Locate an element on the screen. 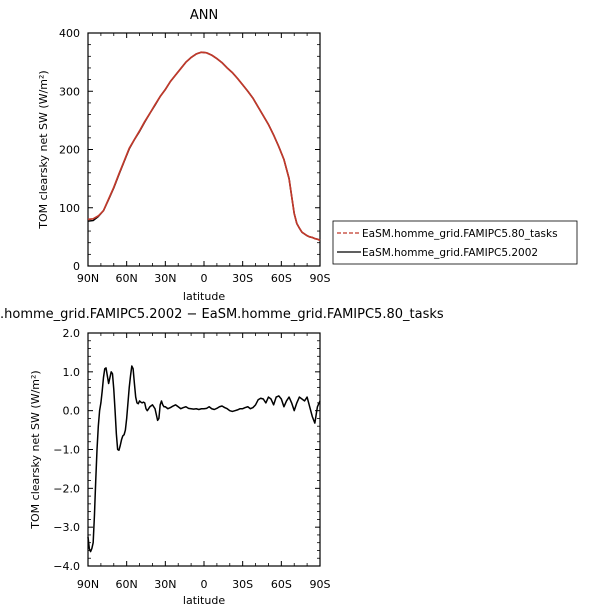 This screenshot has width=612, height=616. bottom-y-axis-label: TOM clearsky net SW (W/m²) is located at coordinates (35, 449).